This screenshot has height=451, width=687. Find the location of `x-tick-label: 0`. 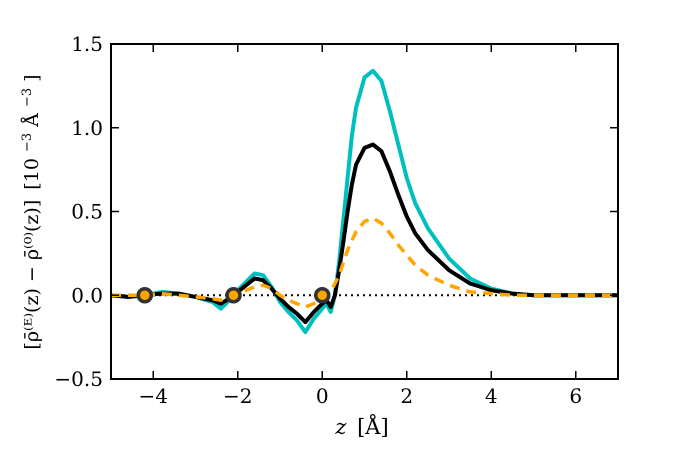

x-tick-label: 0 is located at coordinates (322, 396).